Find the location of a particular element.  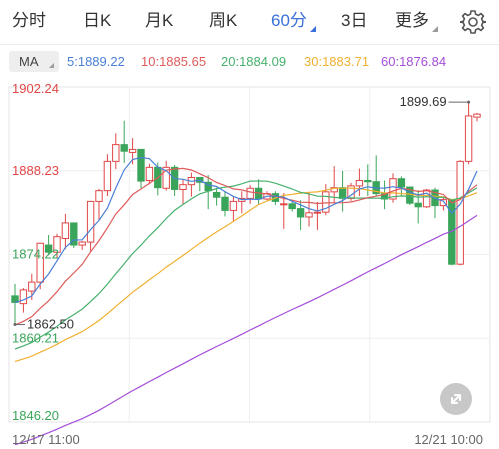

x-axis-label: 12/21 10:00 is located at coordinates (448, 439).